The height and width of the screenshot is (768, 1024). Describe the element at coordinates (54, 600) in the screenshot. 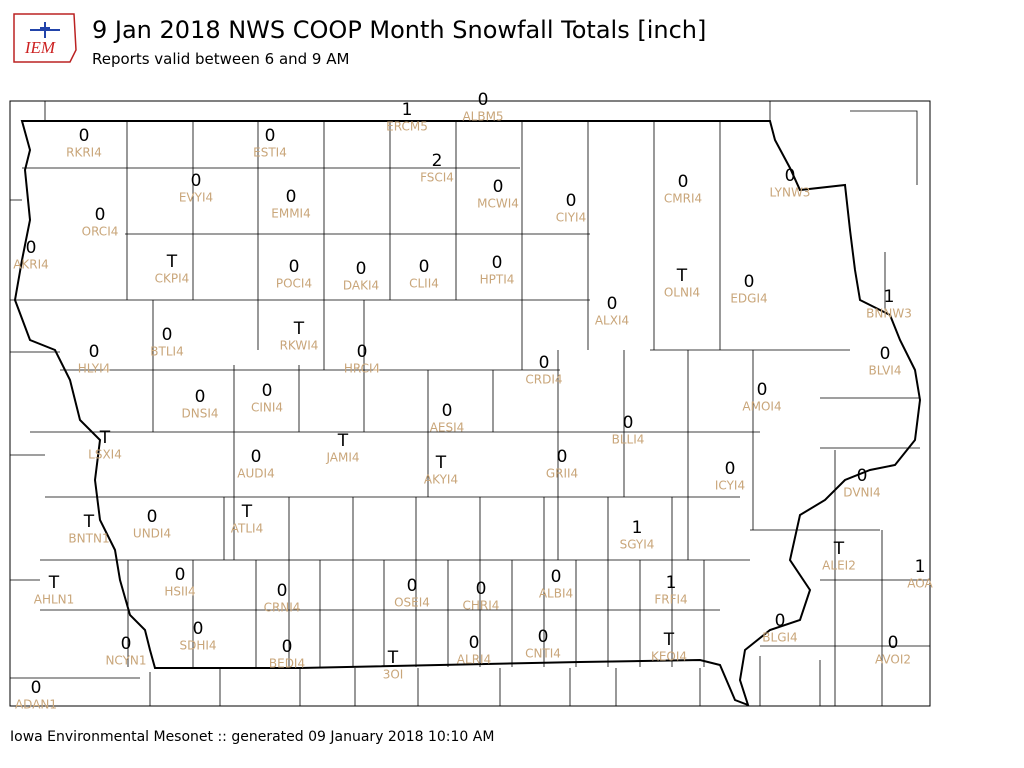

I see `station-id: AHLN1` at that location.